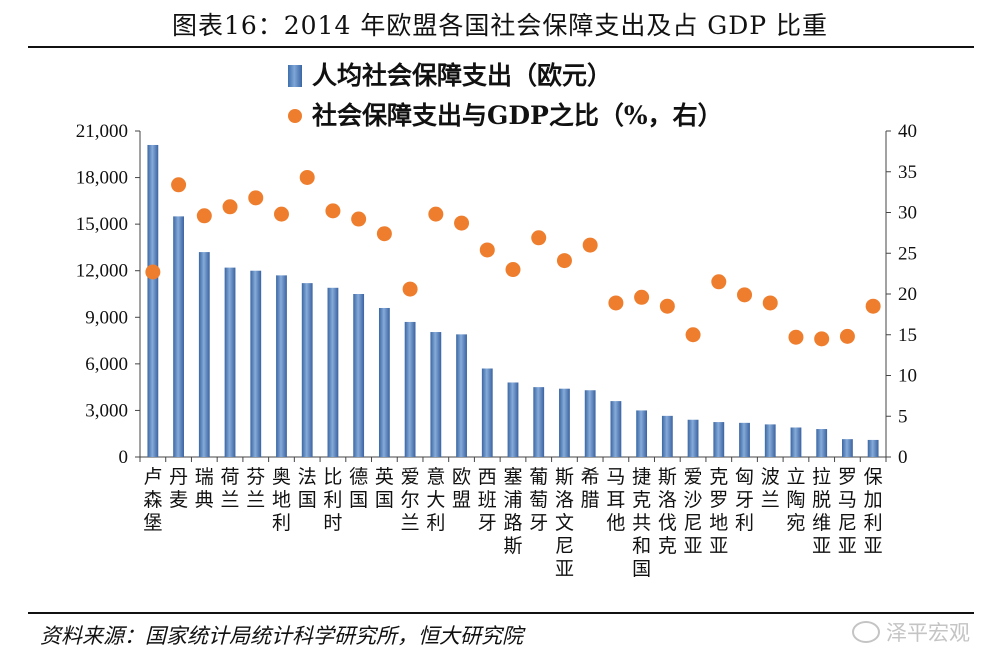  Describe the element at coordinates (501, 613) in the screenshot. I see `footer-rule` at that location.